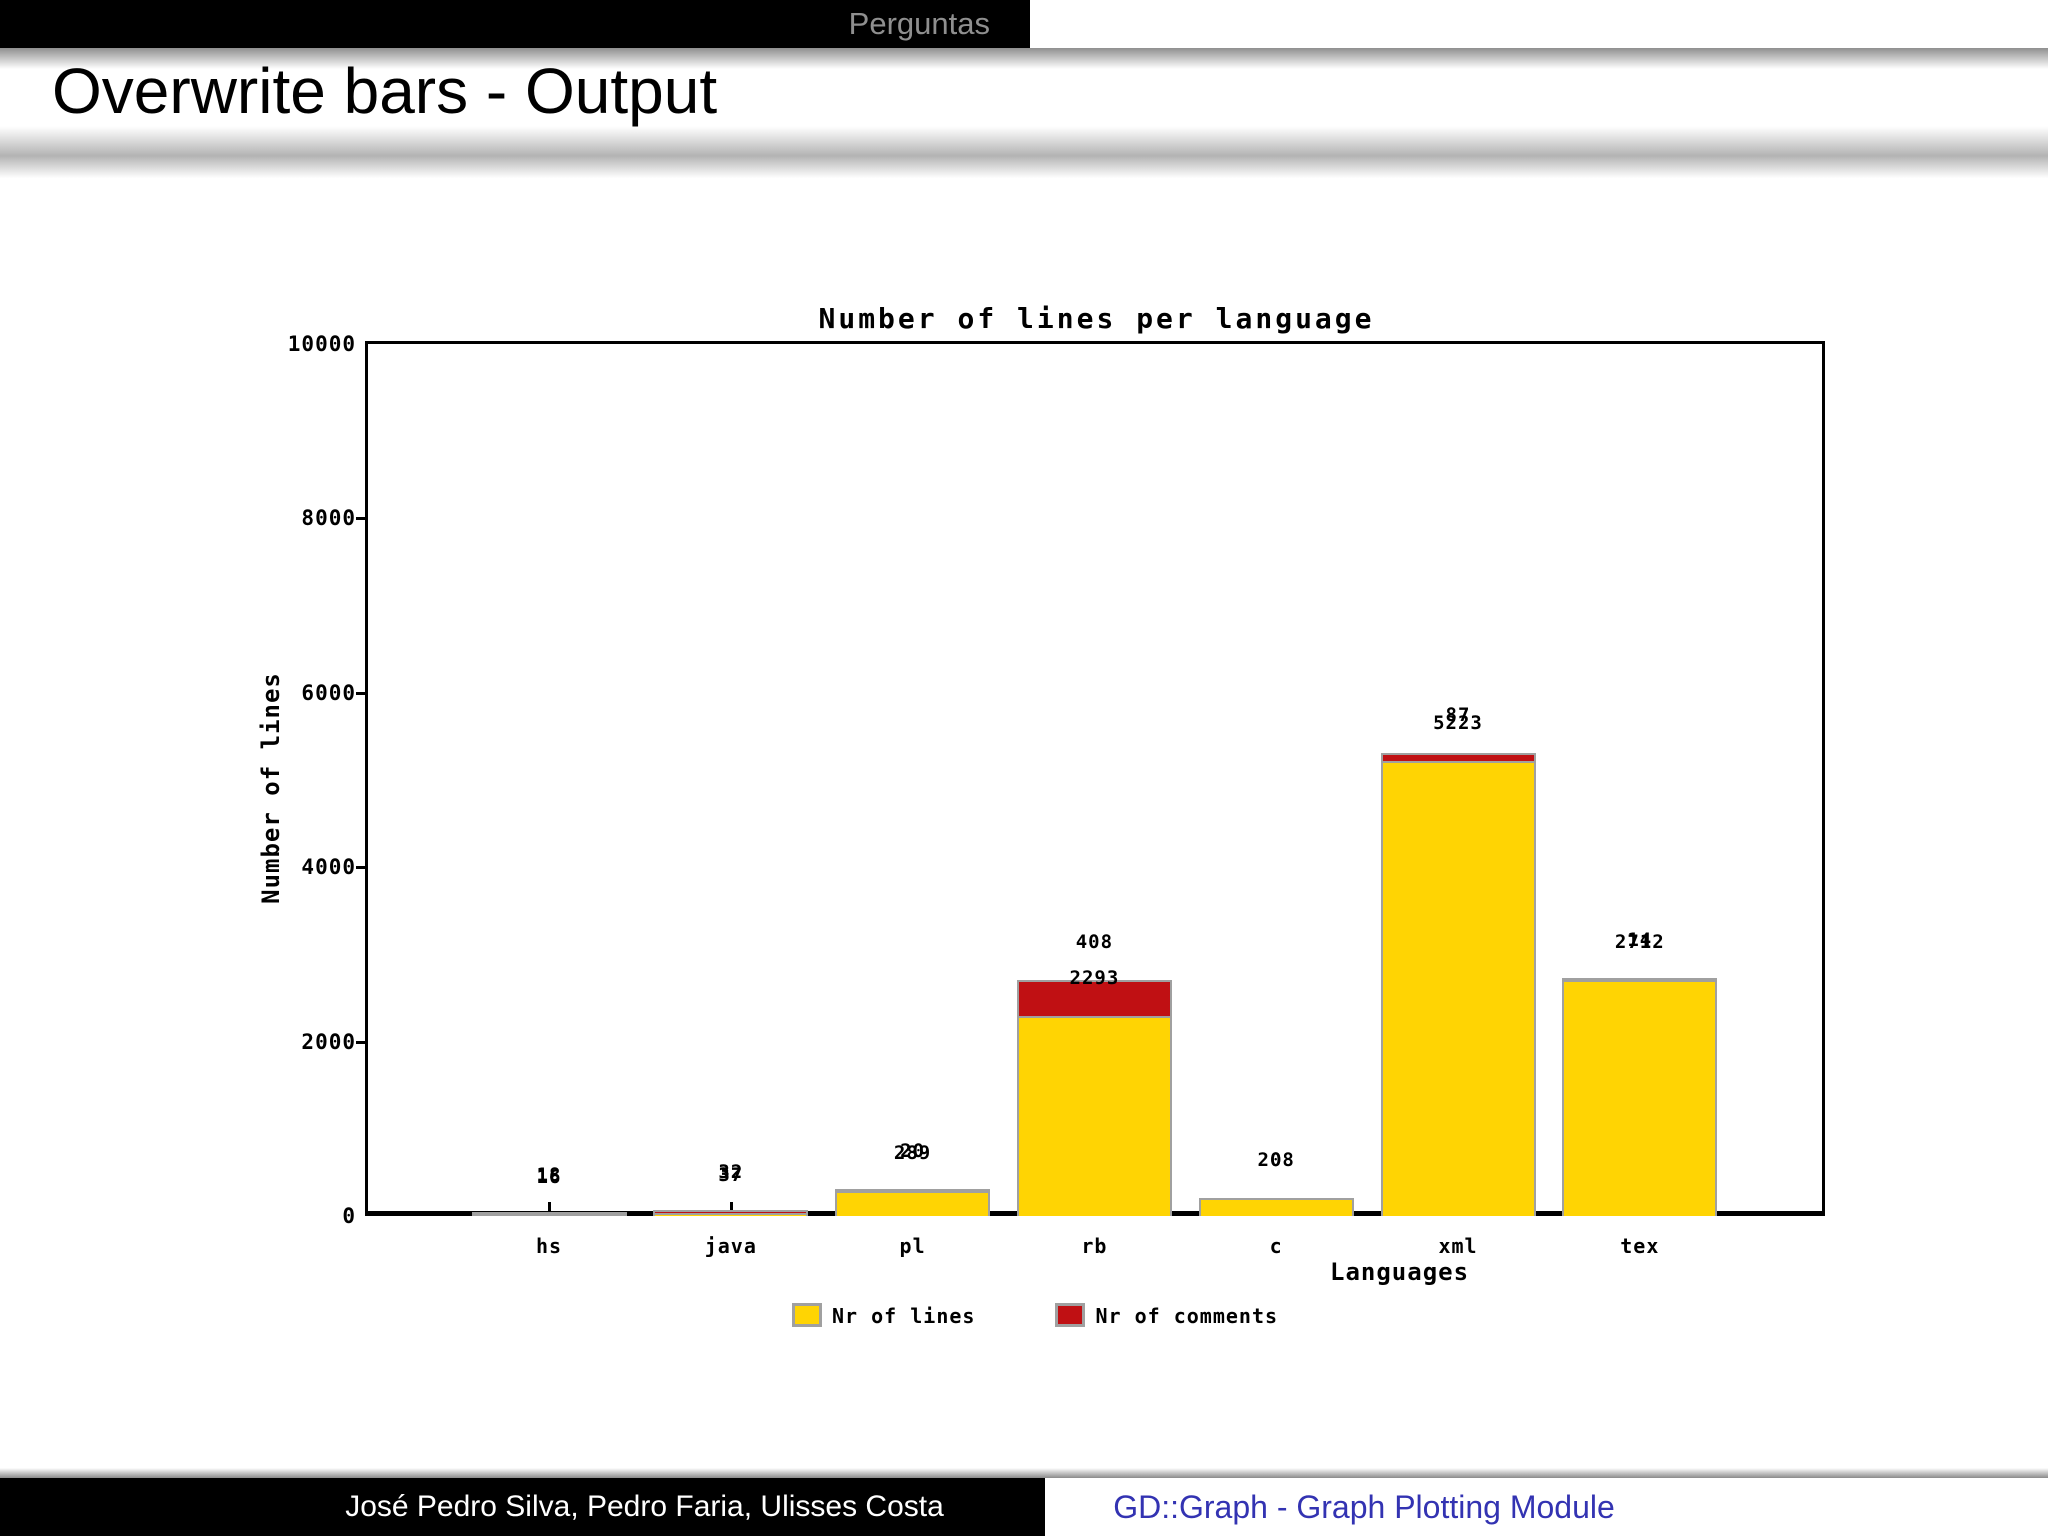  I want to click on bar-value-label-lines: 289, so click(912, 1152).